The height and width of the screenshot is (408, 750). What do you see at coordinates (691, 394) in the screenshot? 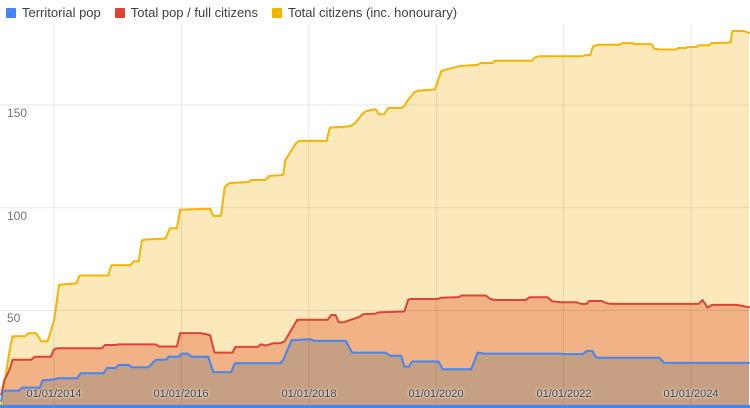
I see `x-tick-label: 01/01/2024` at bounding box center [691, 394].